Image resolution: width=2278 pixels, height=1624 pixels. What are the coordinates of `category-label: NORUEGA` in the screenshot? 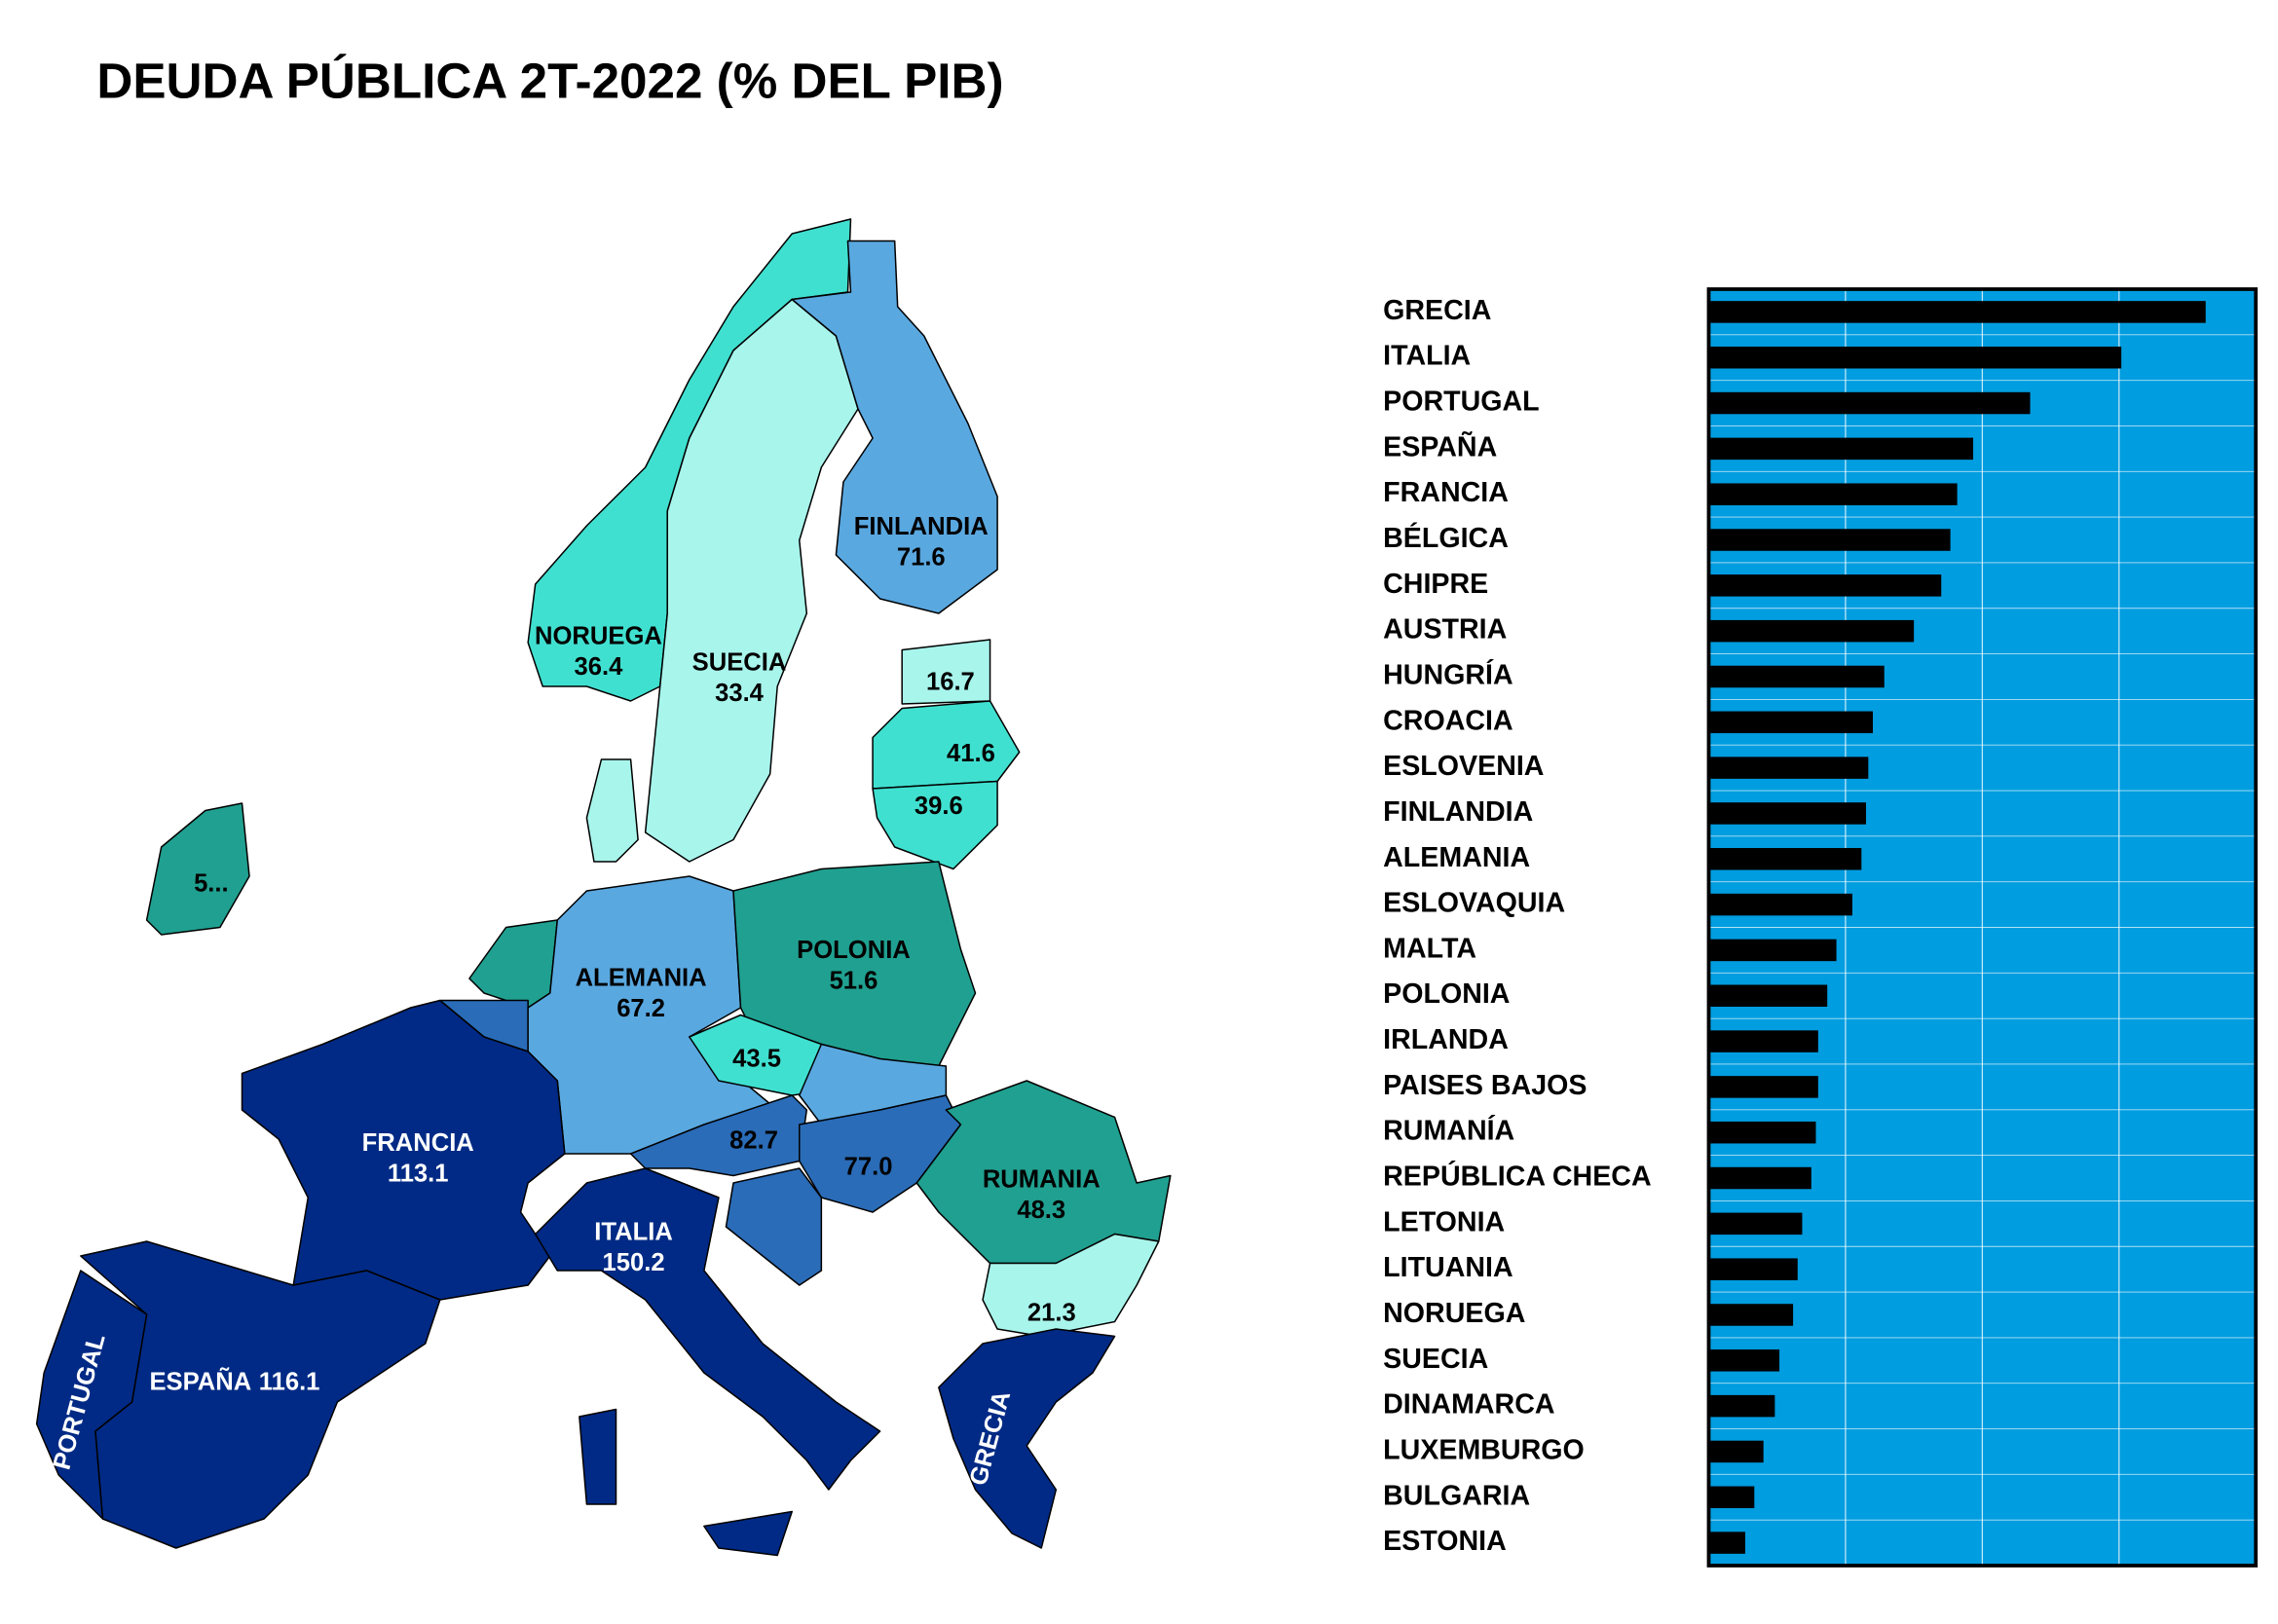 It's located at (1454, 1313).